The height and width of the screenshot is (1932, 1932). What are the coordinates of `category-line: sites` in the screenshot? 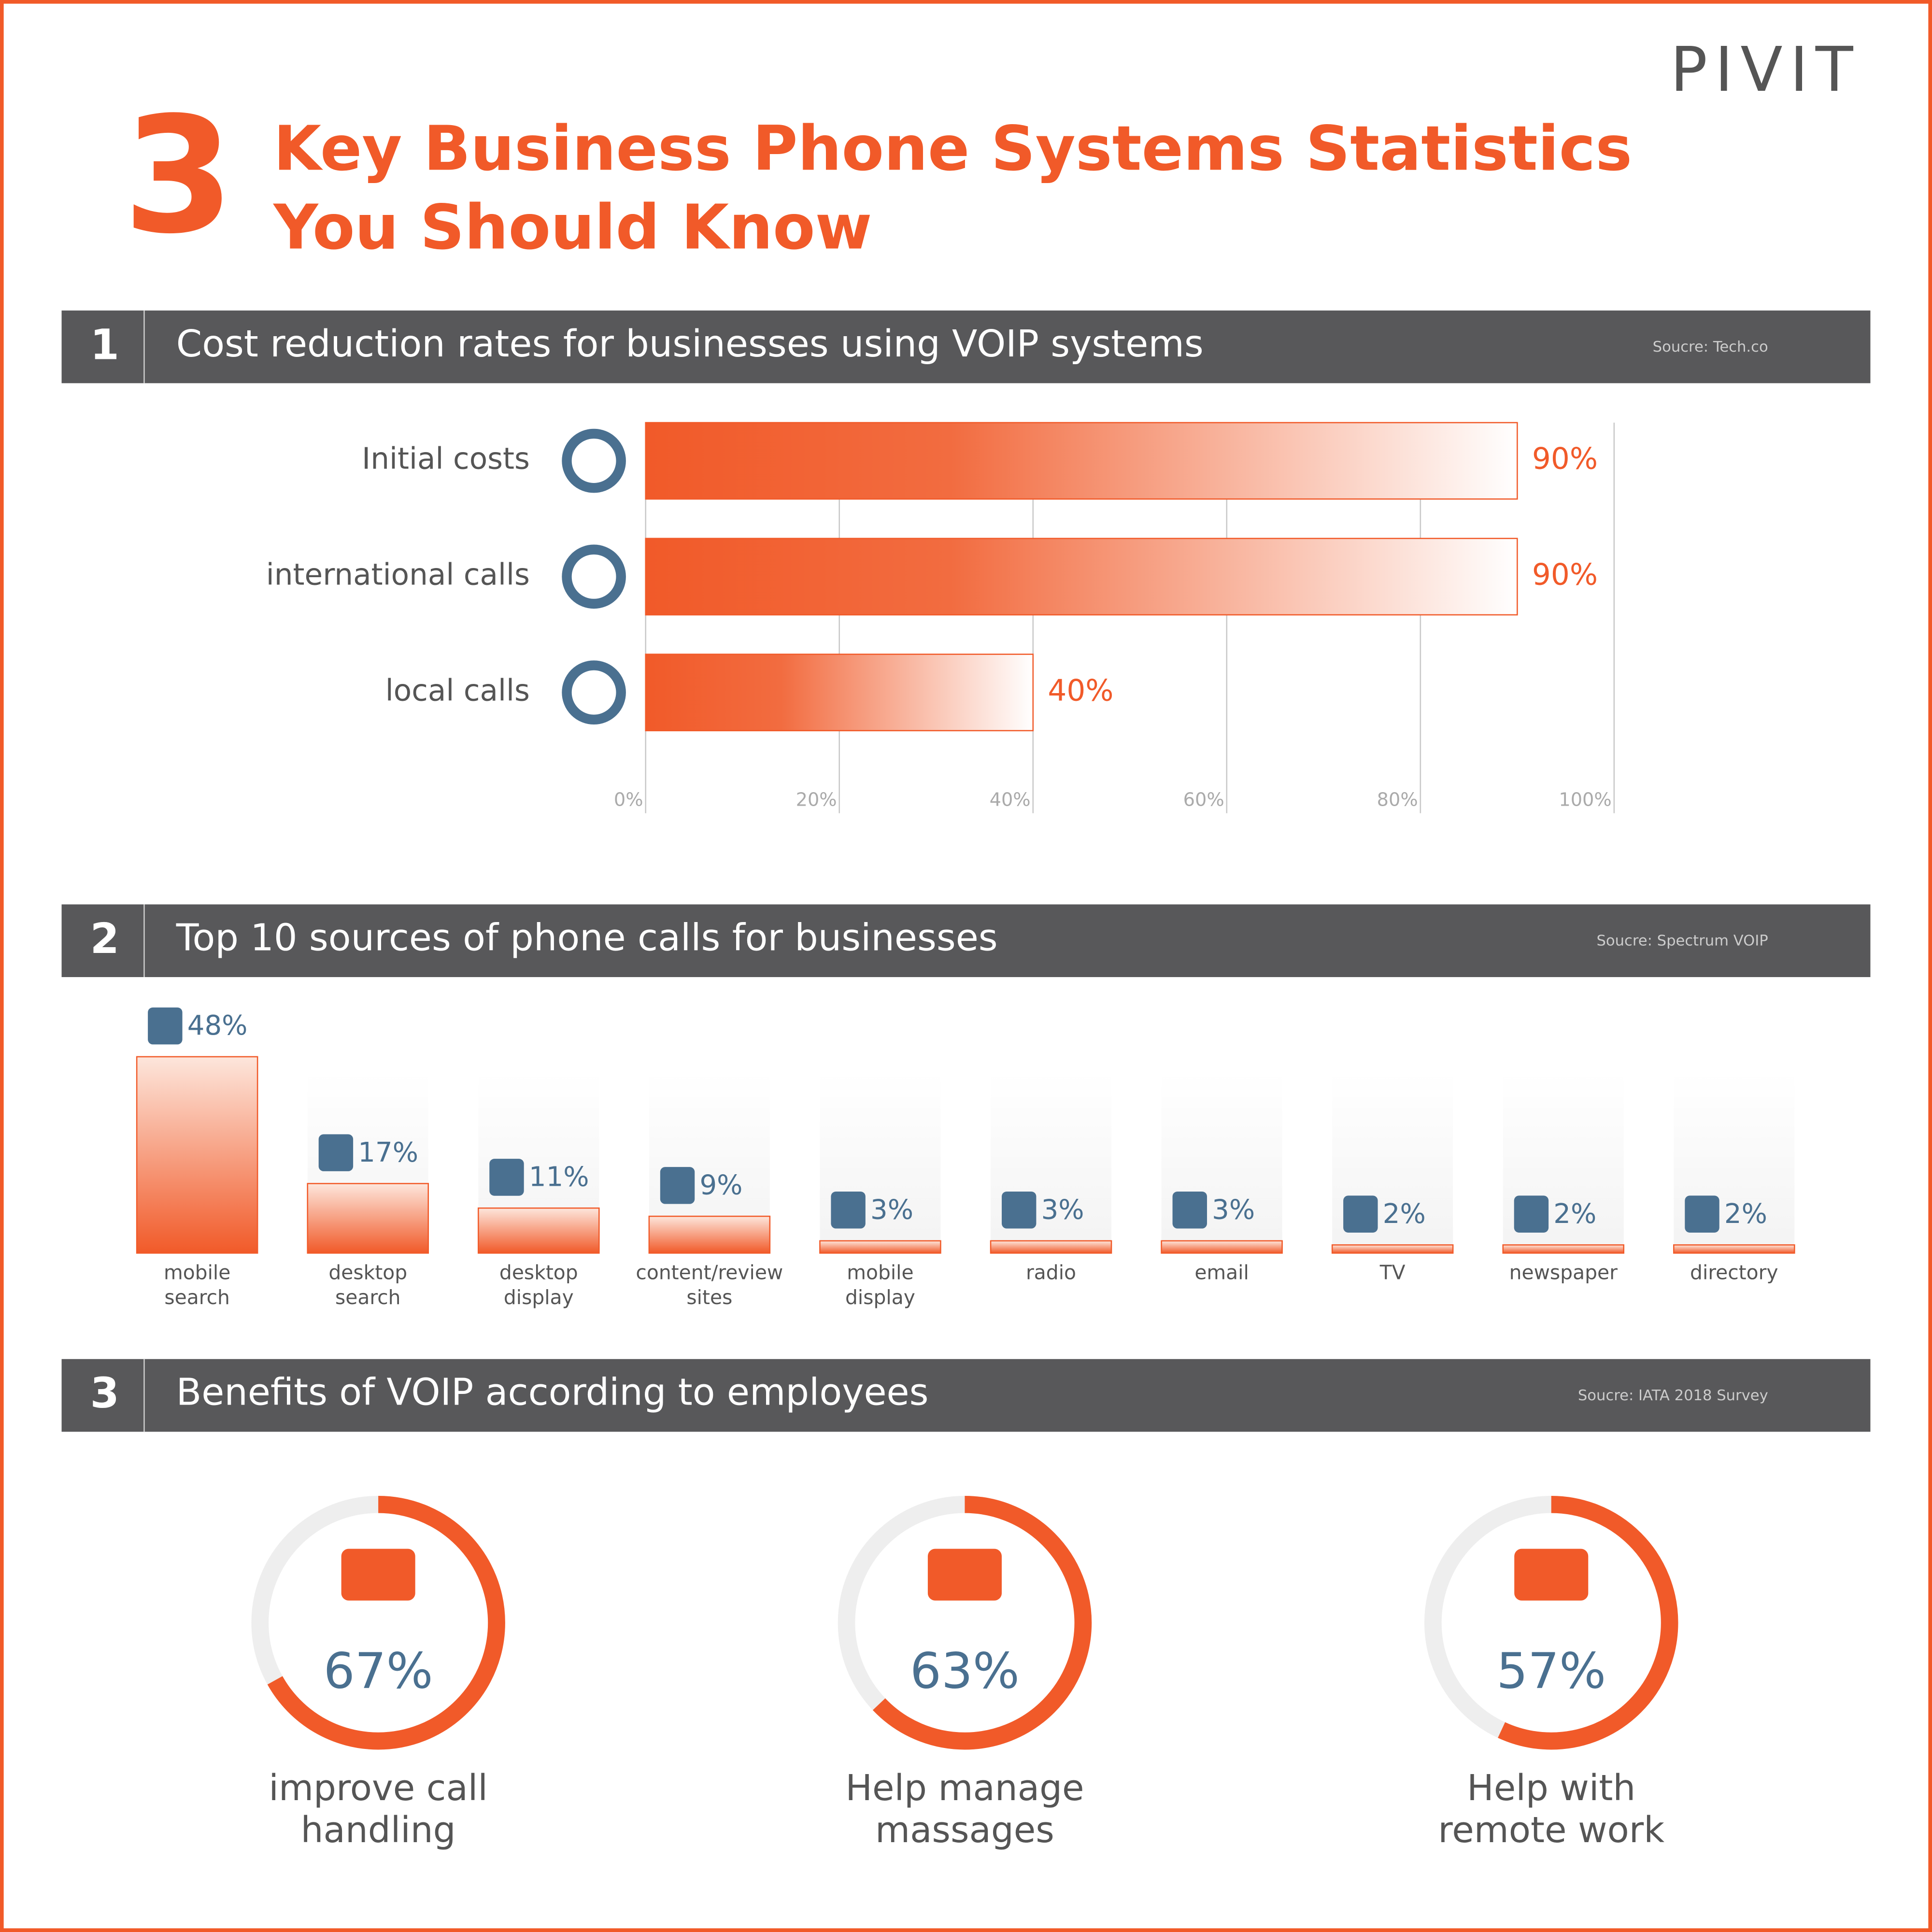 It's located at (709, 1297).